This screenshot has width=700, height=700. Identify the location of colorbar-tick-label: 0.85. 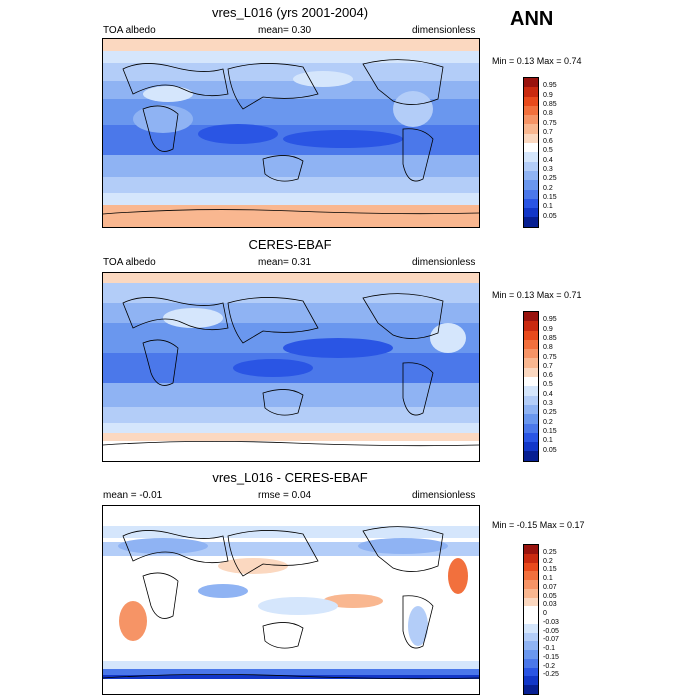
(550, 104).